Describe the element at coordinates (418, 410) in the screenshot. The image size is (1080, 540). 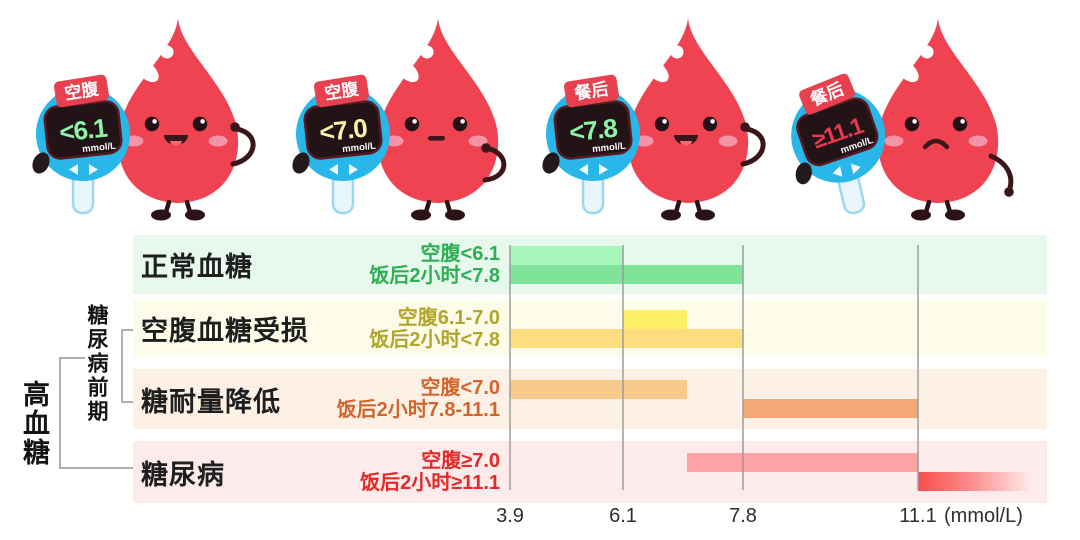
I see `criteria-line: 饭后2小时7.8-11.1` at that location.